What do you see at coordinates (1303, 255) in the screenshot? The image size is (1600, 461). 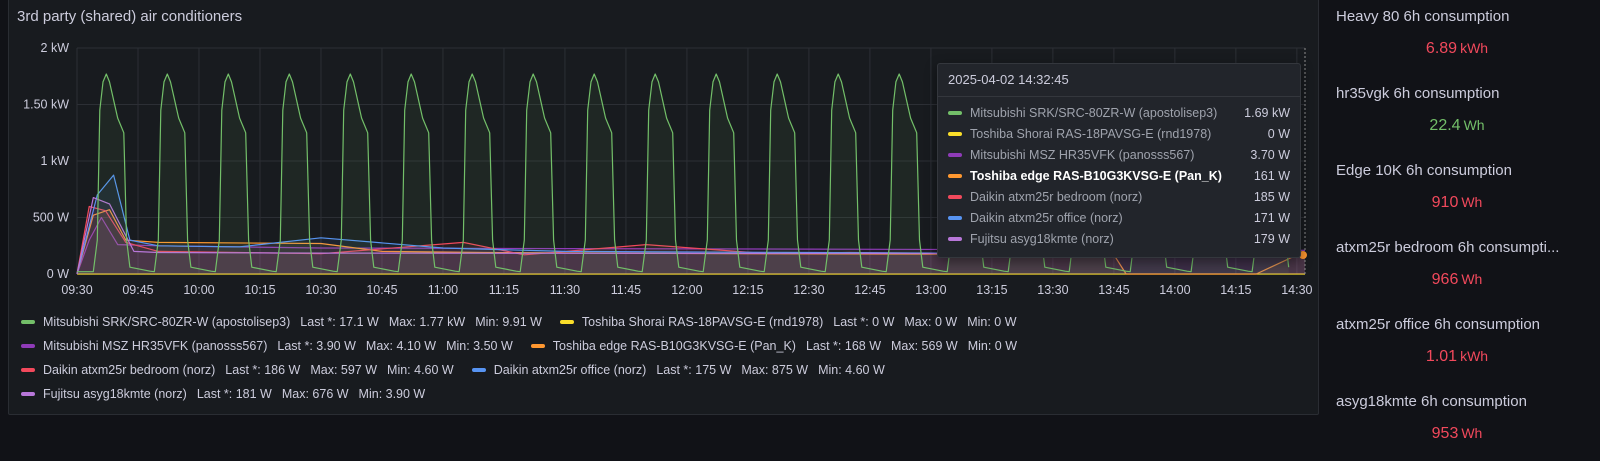 I see `hover-point` at bounding box center [1303, 255].